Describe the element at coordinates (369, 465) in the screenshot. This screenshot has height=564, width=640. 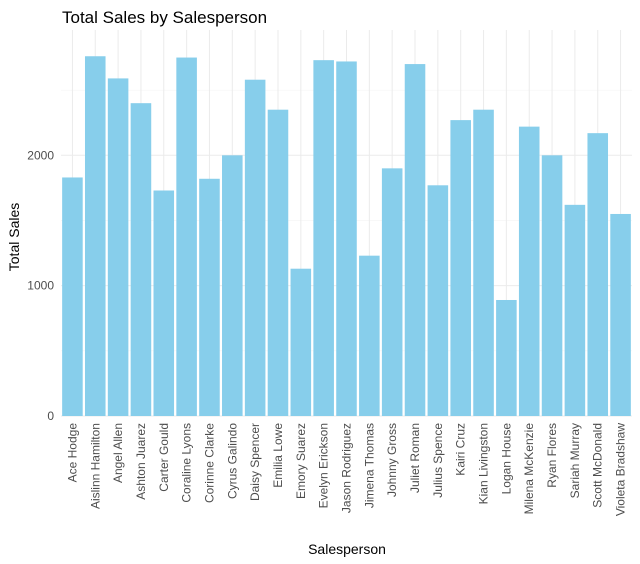
I see `x-tick-label: Jimena Thomas` at that location.